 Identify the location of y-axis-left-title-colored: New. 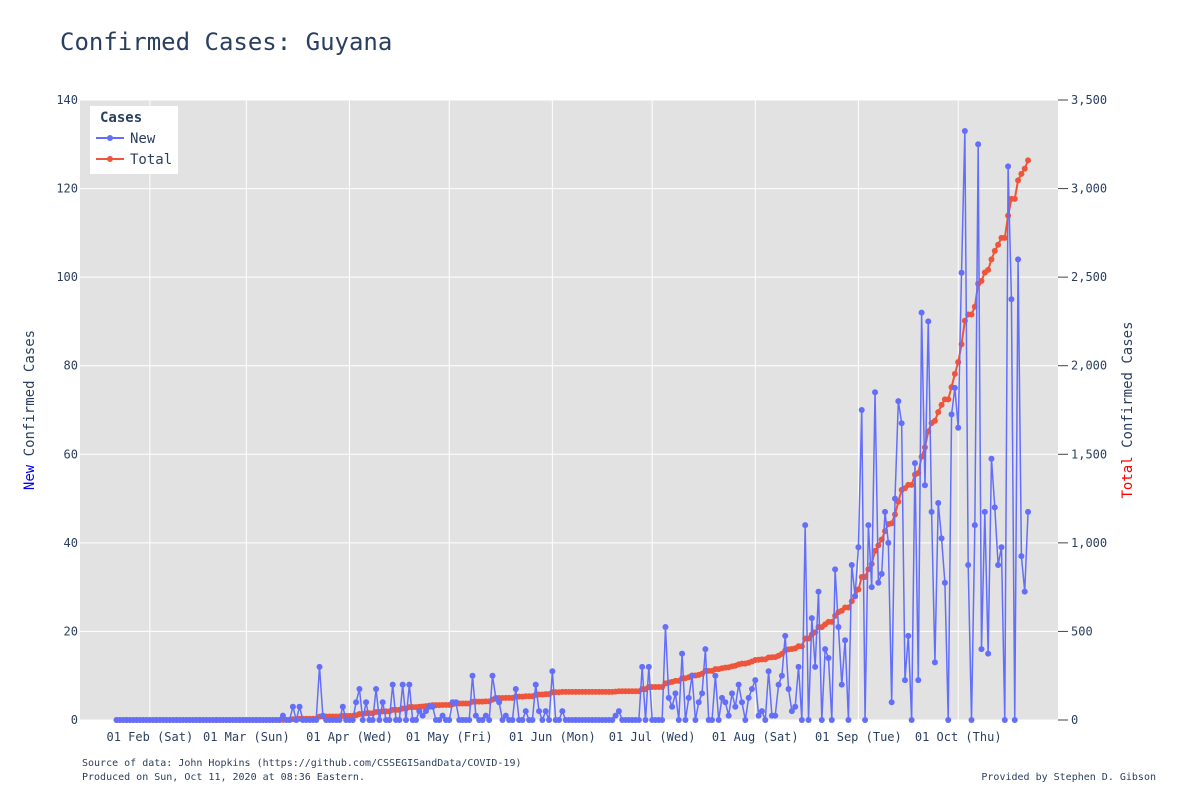
(30, 477).